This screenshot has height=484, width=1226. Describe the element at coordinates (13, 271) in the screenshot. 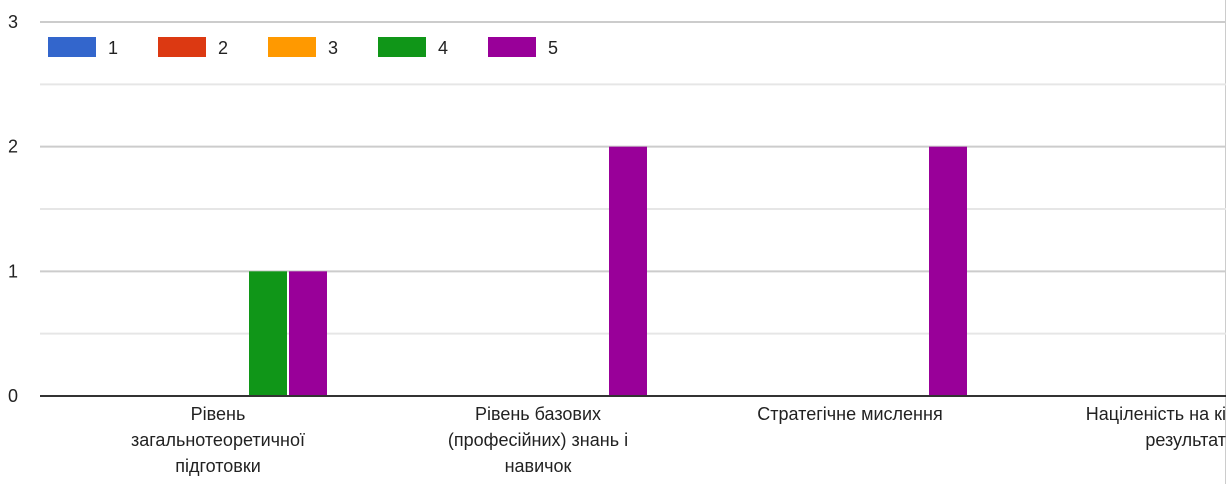

I see `y-tick-label: 1` at that location.